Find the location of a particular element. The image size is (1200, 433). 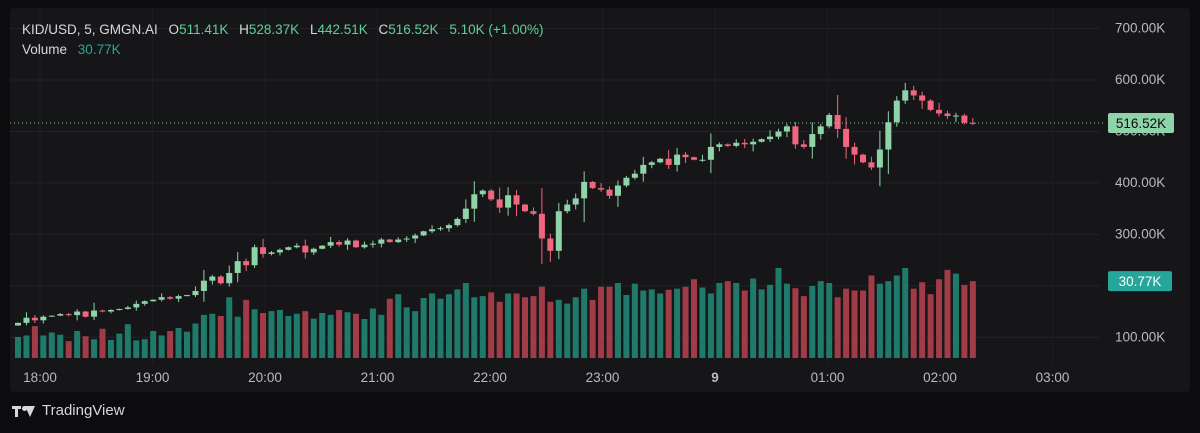

volume-label: Volume is located at coordinates (45, 49).